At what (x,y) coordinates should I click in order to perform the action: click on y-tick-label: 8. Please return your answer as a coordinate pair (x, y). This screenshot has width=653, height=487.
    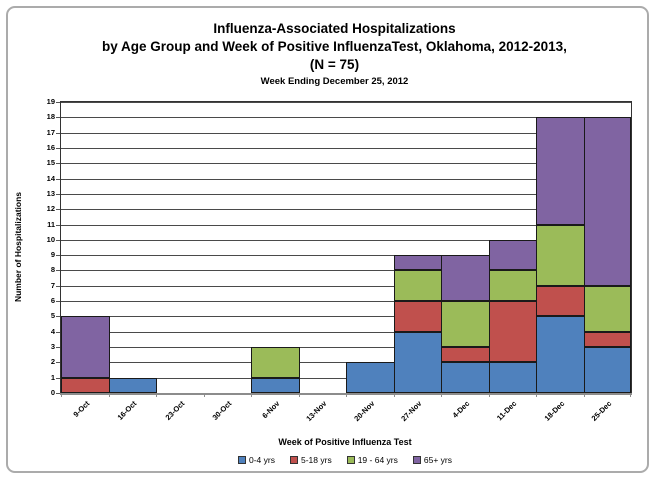
    Looking at the image, I should click on (52, 270).